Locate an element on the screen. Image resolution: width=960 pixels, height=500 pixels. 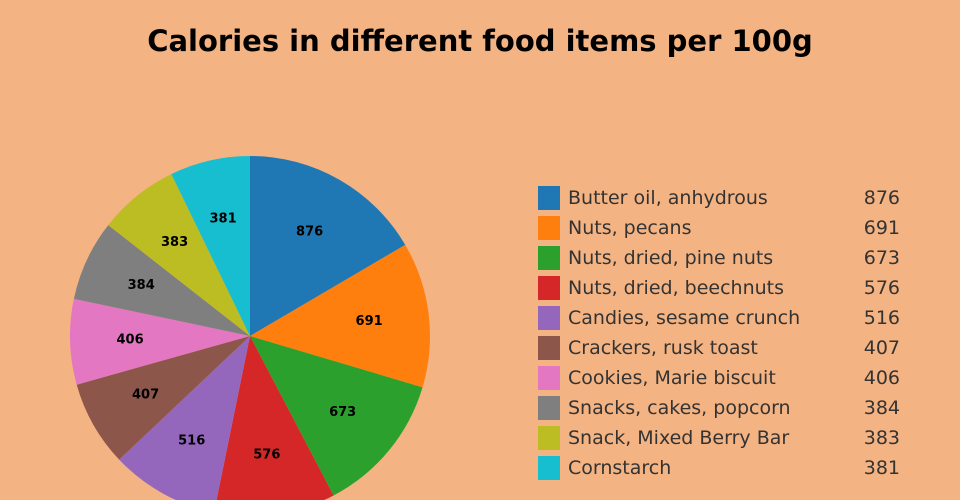
pie-slice-label: 576 is located at coordinates (266, 454).